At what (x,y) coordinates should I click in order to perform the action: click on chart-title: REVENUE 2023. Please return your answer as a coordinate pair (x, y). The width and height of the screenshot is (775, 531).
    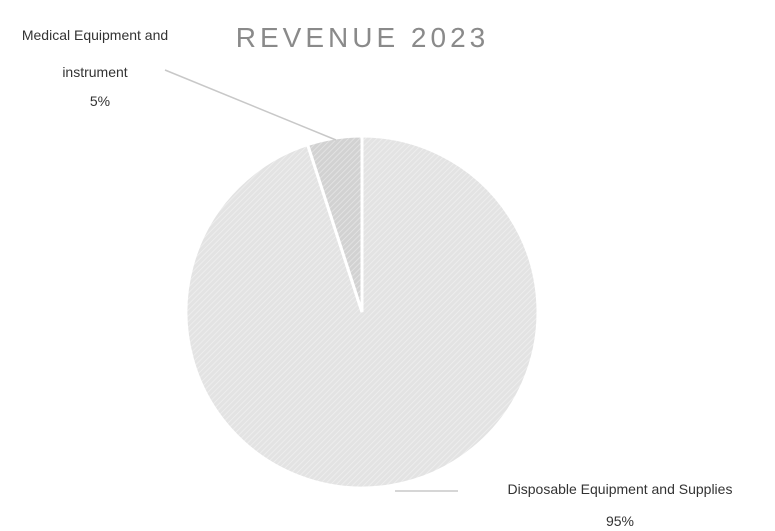
    Looking at the image, I should click on (362, 37).